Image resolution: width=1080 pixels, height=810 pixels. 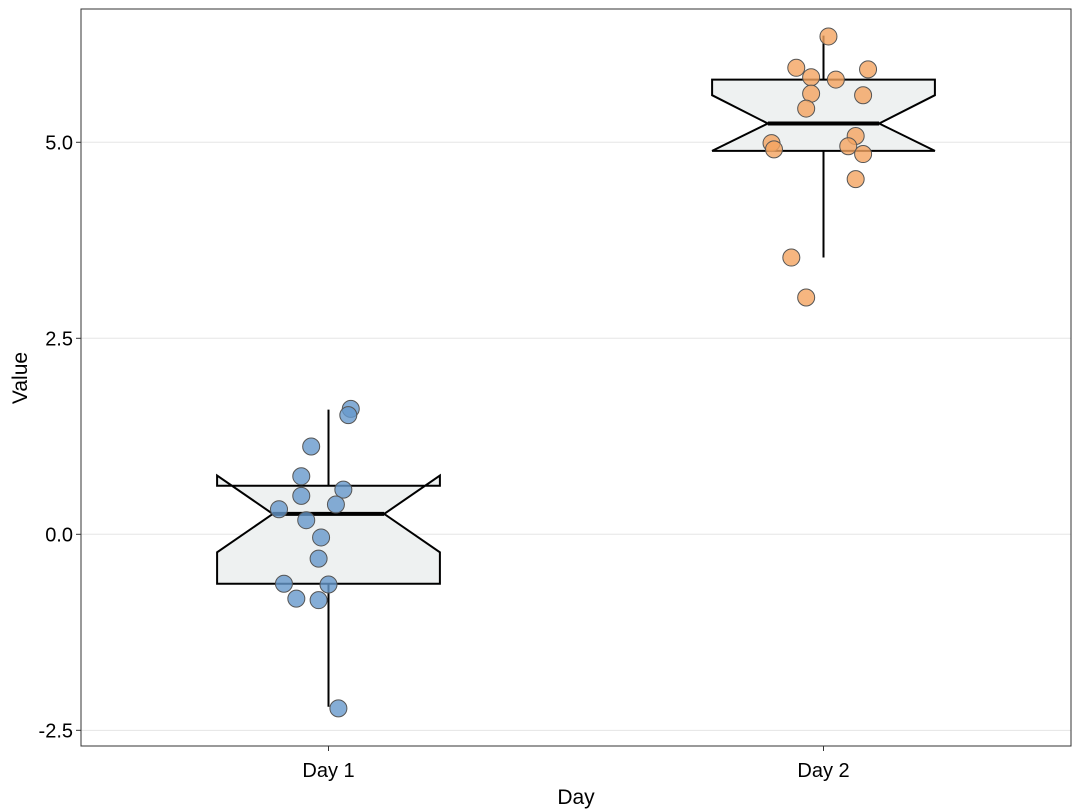 What do you see at coordinates (59, 339) in the screenshot?
I see `y-tick-label: 2.5` at bounding box center [59, 339].